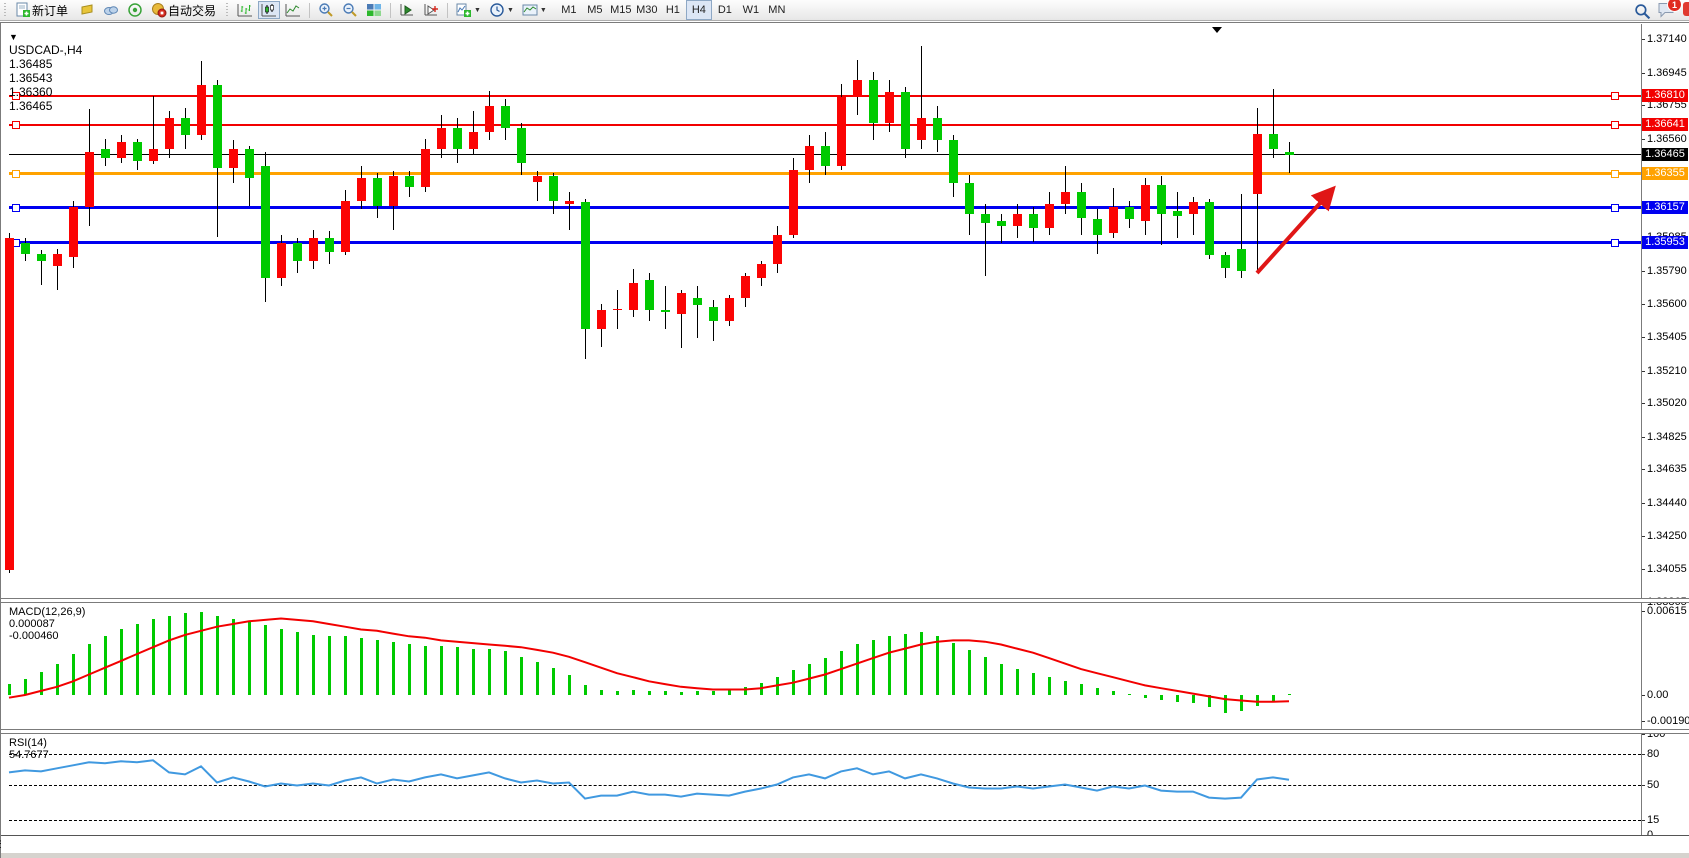 The image size is (1689, 858). What do you see at coordinates (1217, 30) in the screenshot?
I see `chart-shift-marker` at bounding box center [1217, 30].